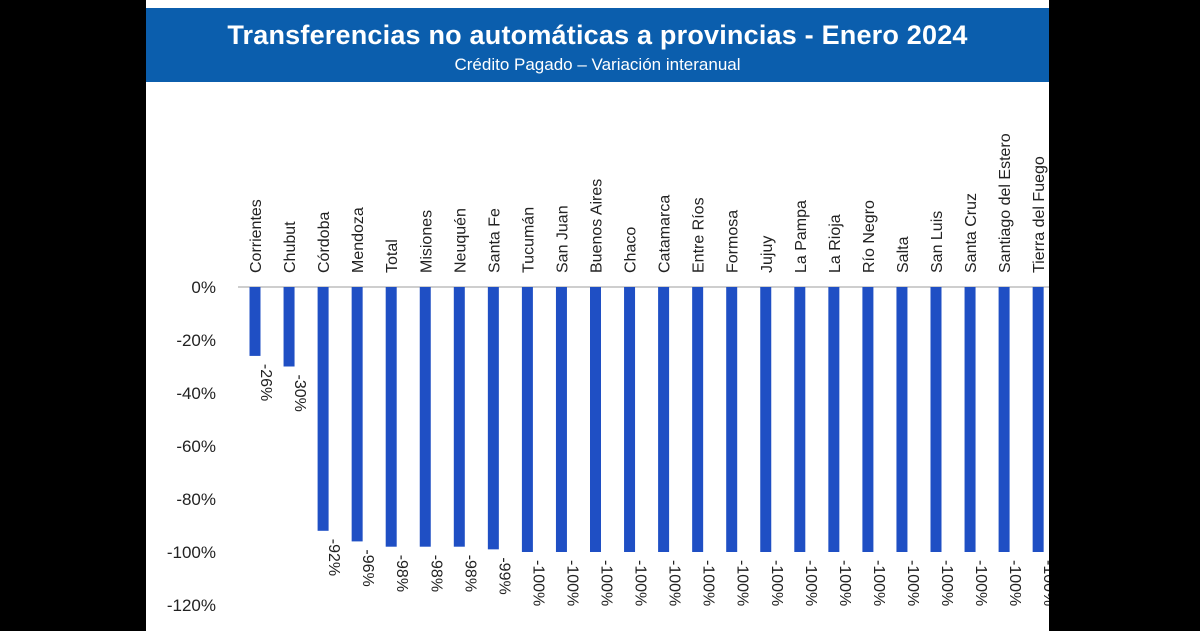 This screenshot has height=631, width=1200. What do you see at coordinates (196, 499) in the screenshot?
I see `y-tick-label: -80%` at bounding box center [196, 499].